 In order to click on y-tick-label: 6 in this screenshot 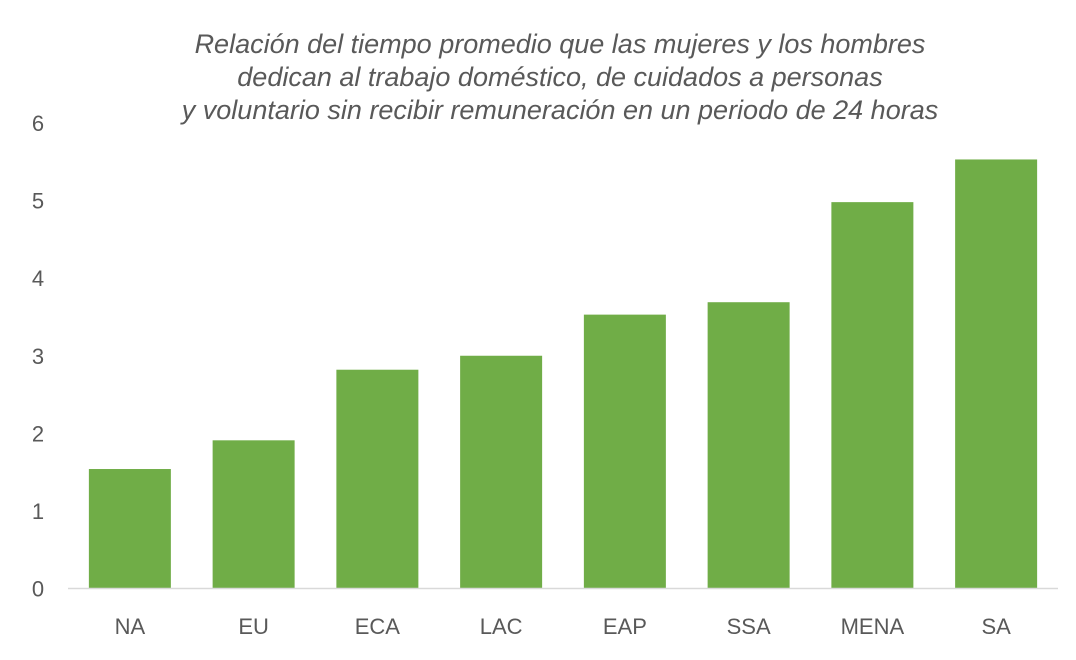, I will do `click(38, 123)`.